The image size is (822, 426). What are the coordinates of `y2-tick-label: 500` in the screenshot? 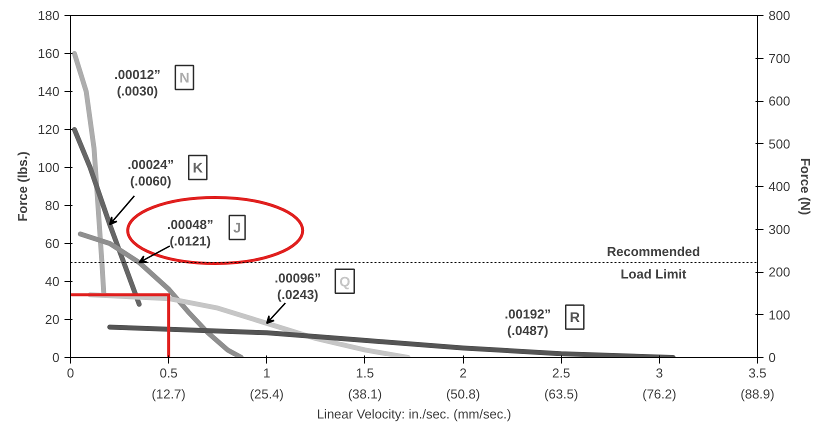 It's located at (779, 144).